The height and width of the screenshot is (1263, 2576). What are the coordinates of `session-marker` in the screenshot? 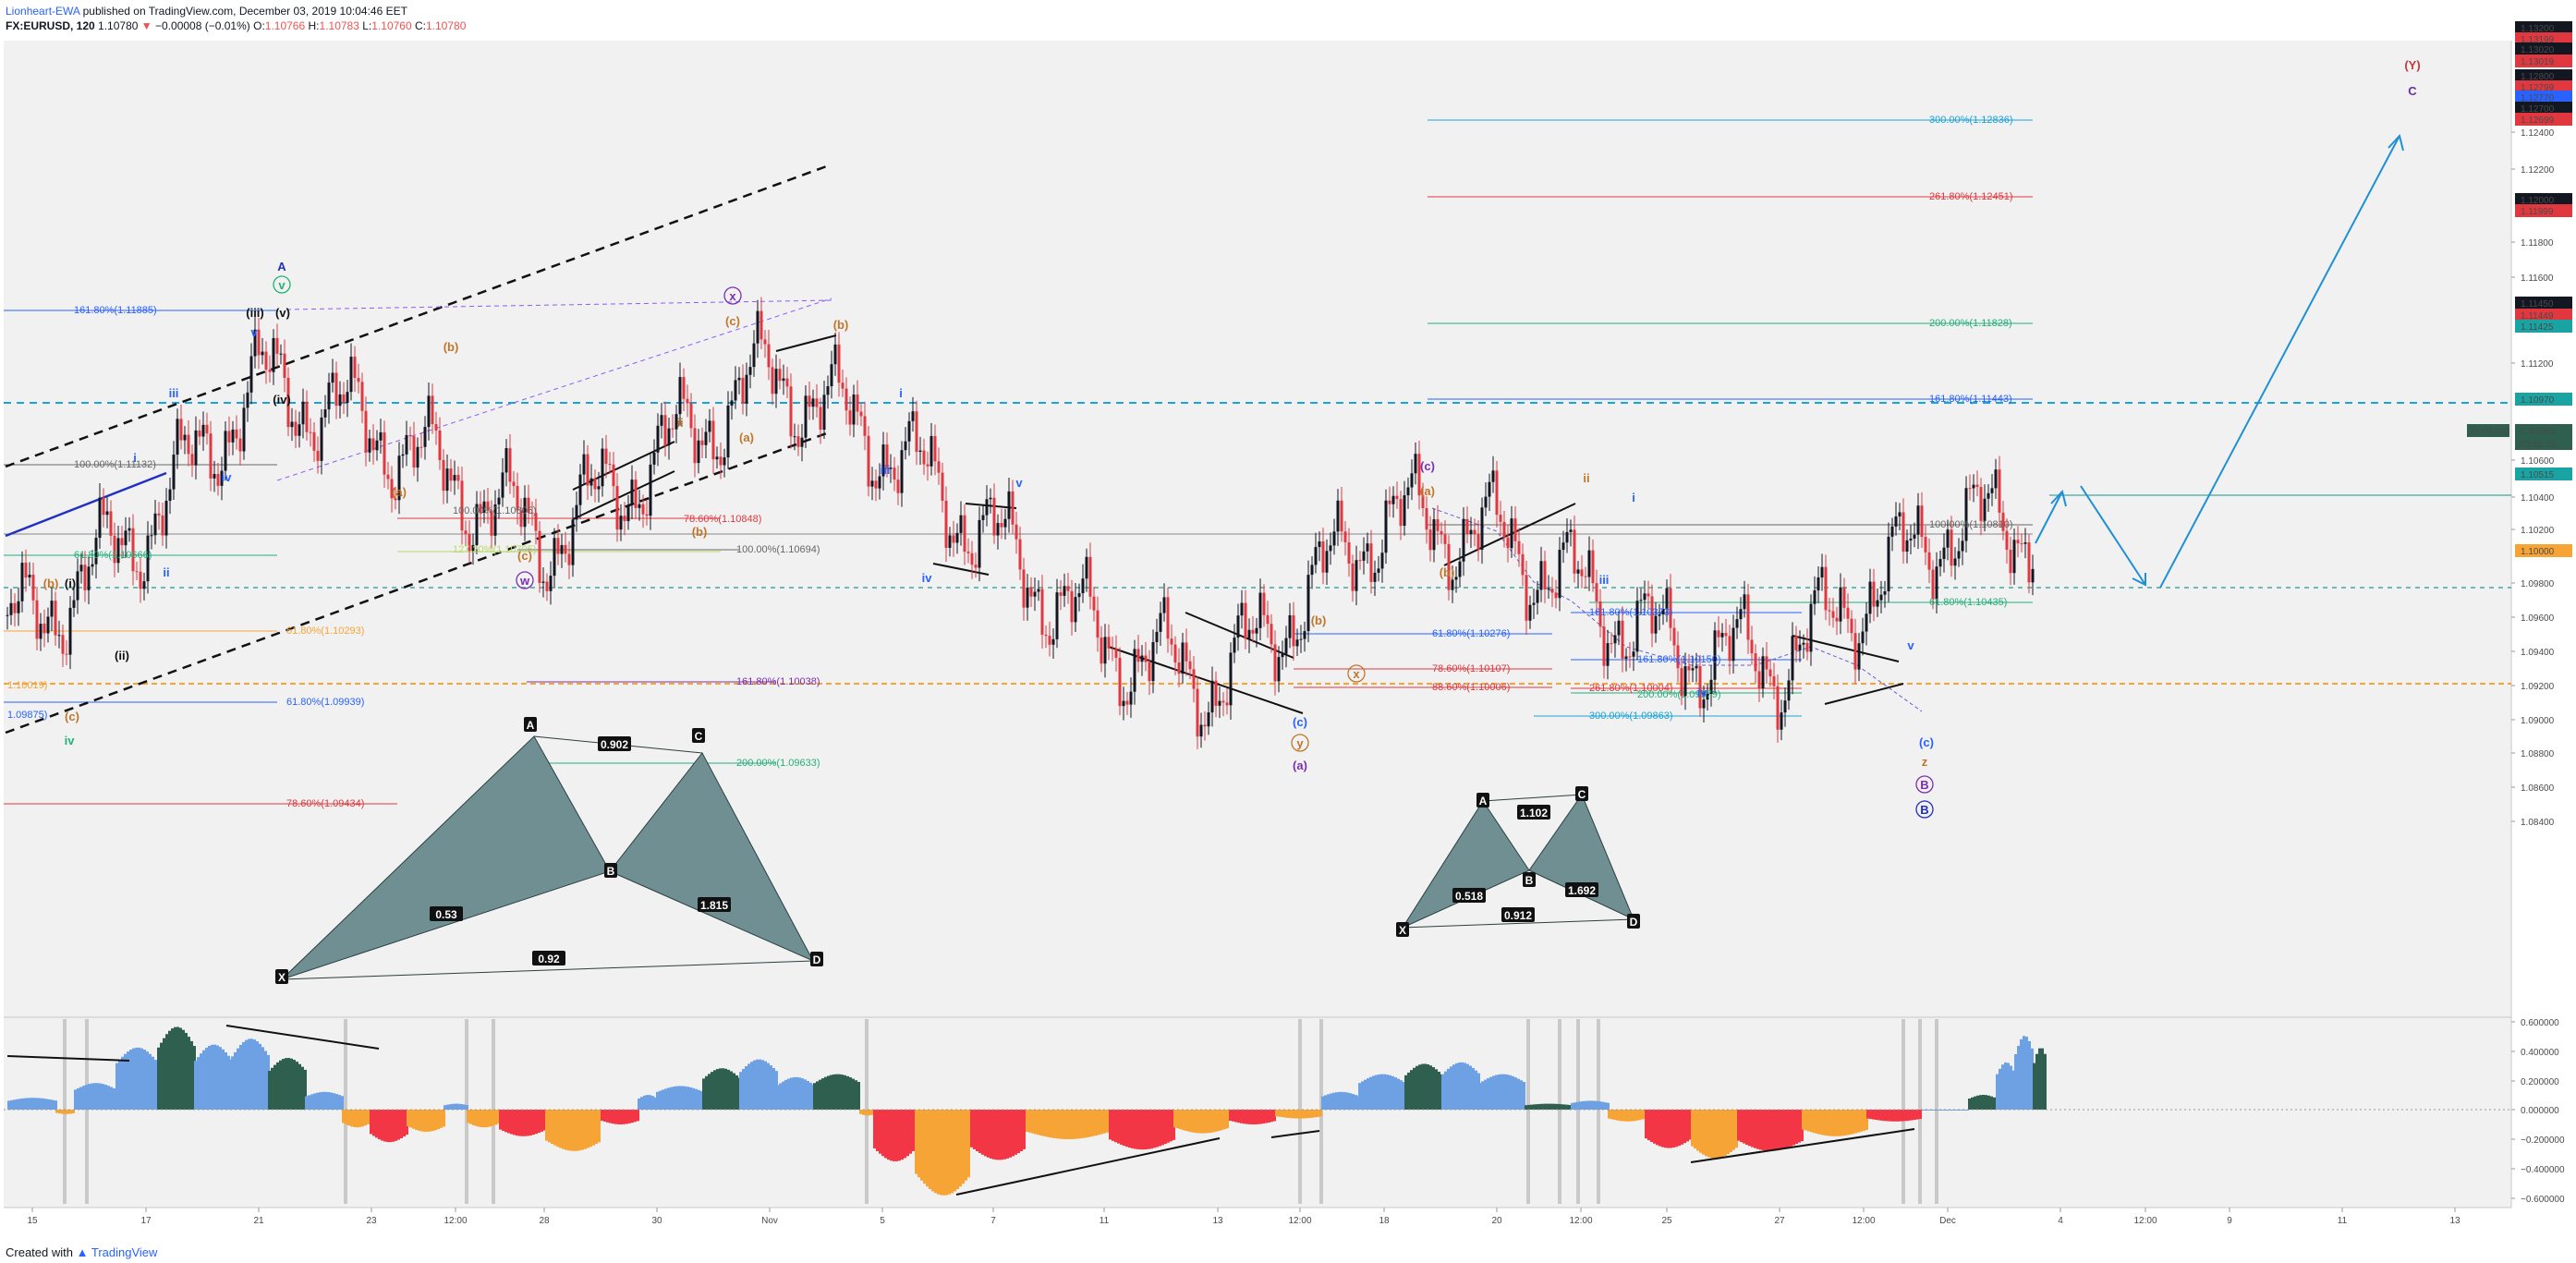 It's located at (1528, 1111).